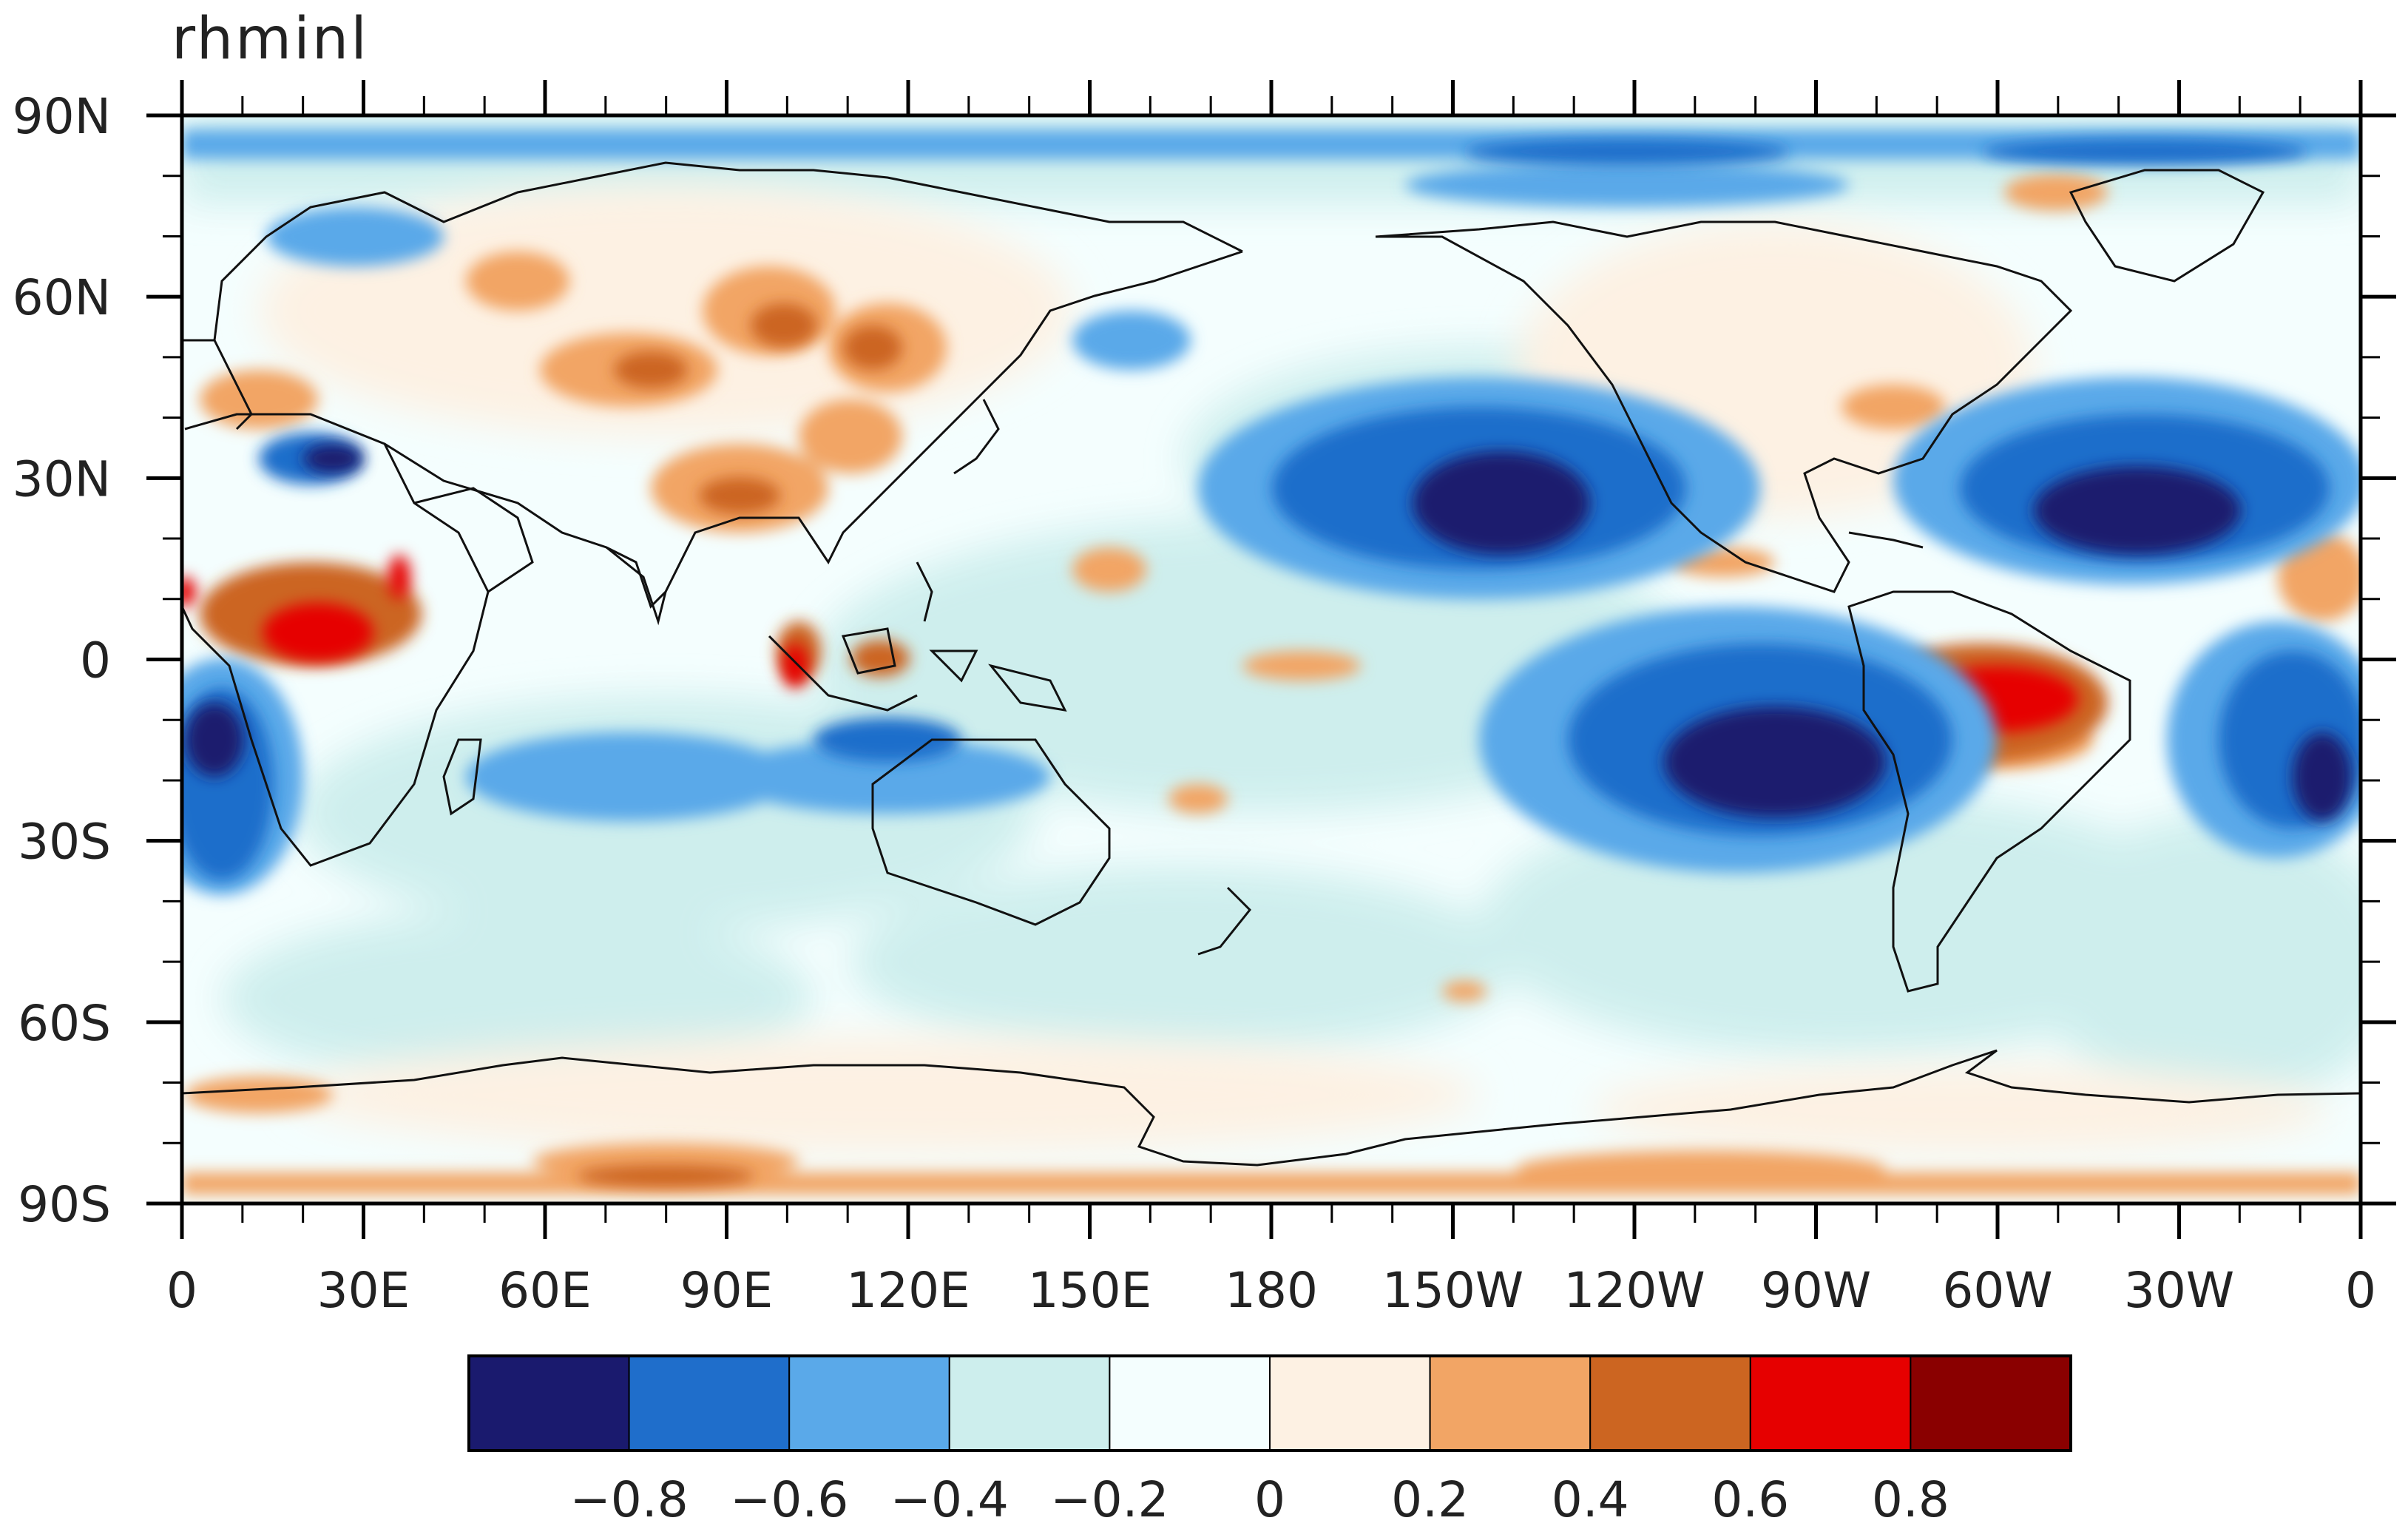 This screenshot has width=2408, height=1529. What do you see at coordinates (1090, 1290) in the screenshot?
I see `x-tick-label: 150E` at bounding box center [1090, 1290].